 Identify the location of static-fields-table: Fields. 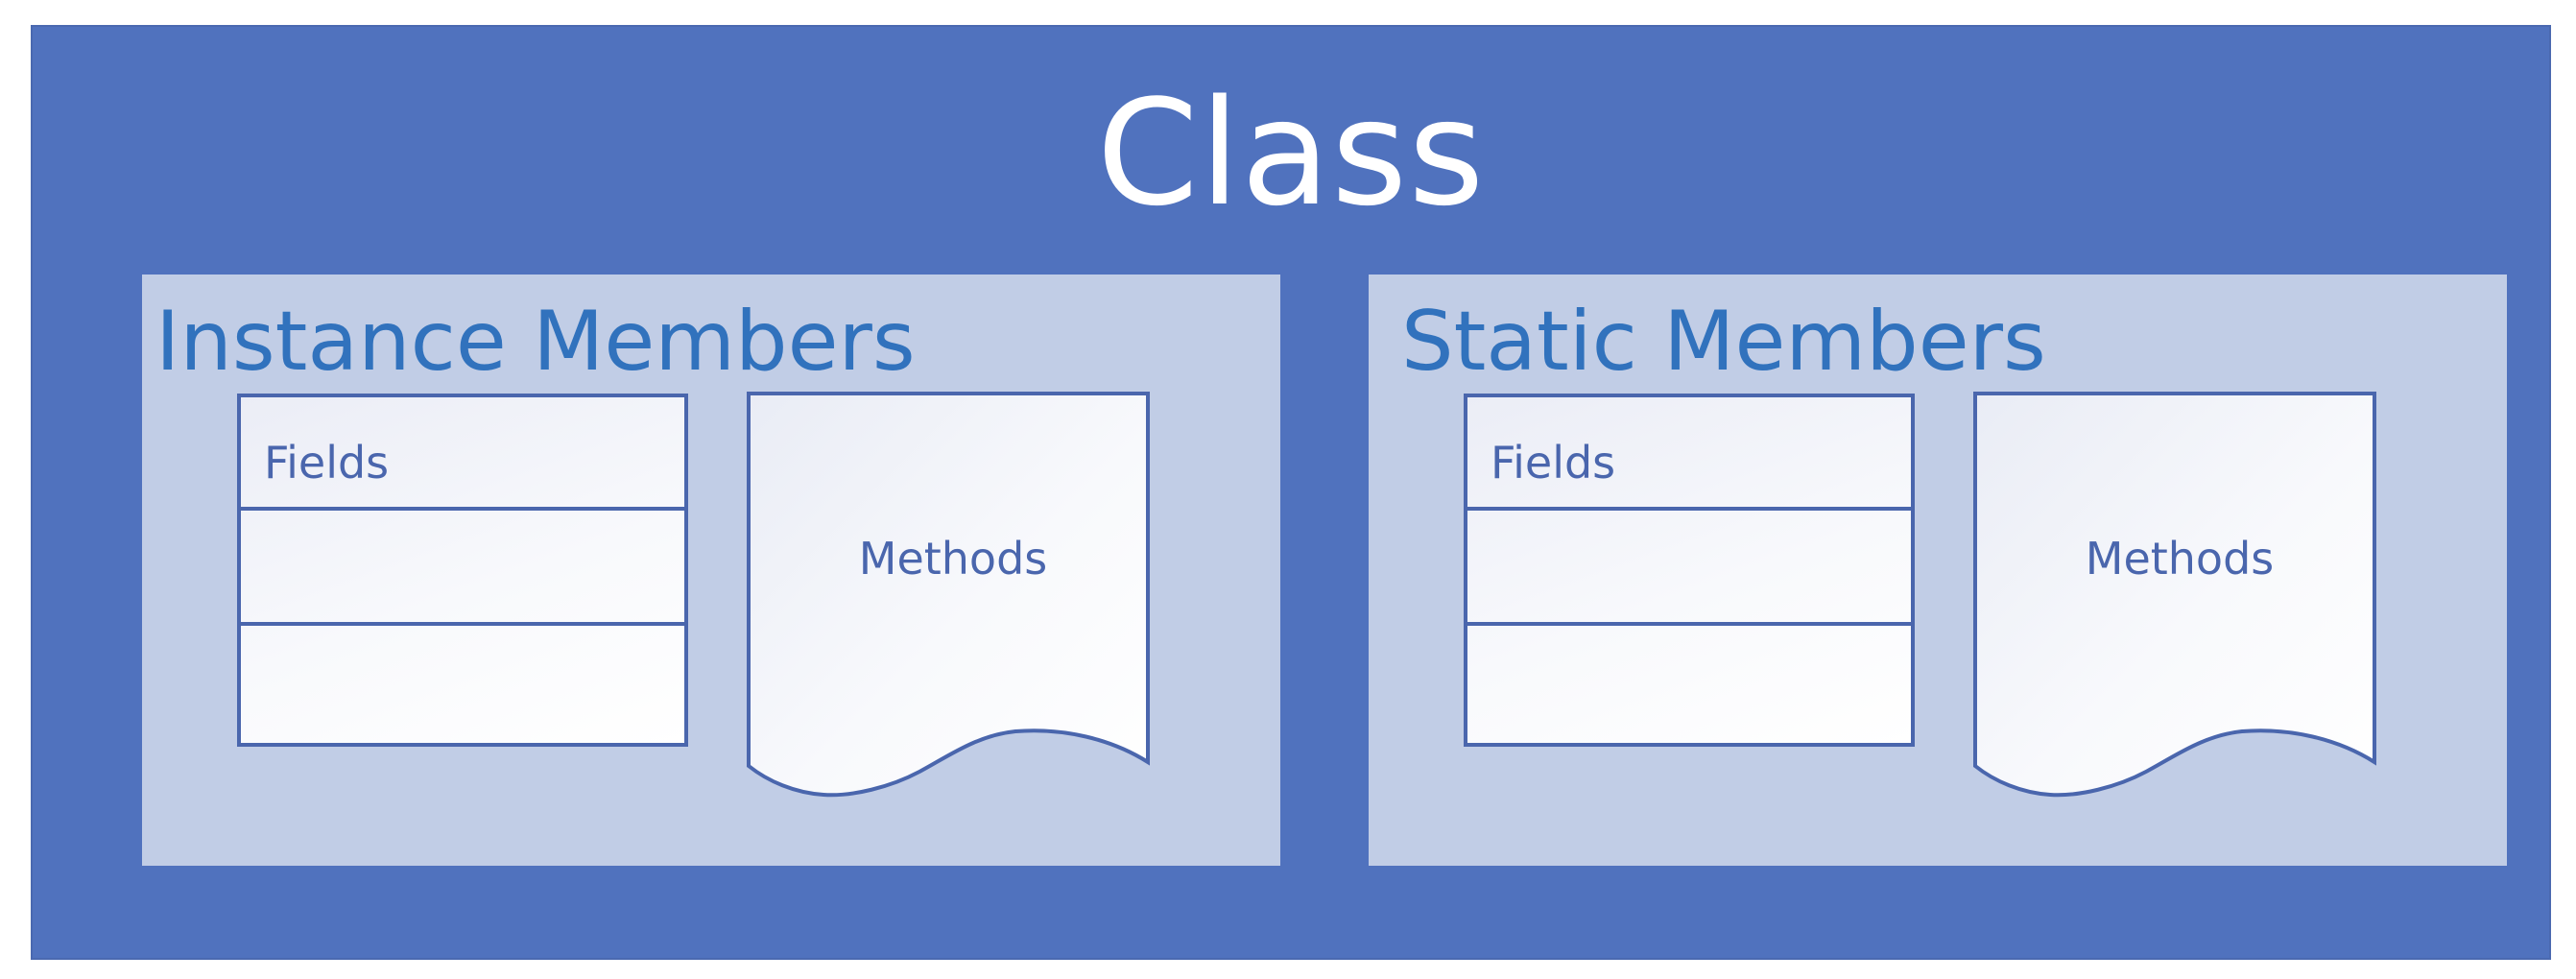
(1689, 570).